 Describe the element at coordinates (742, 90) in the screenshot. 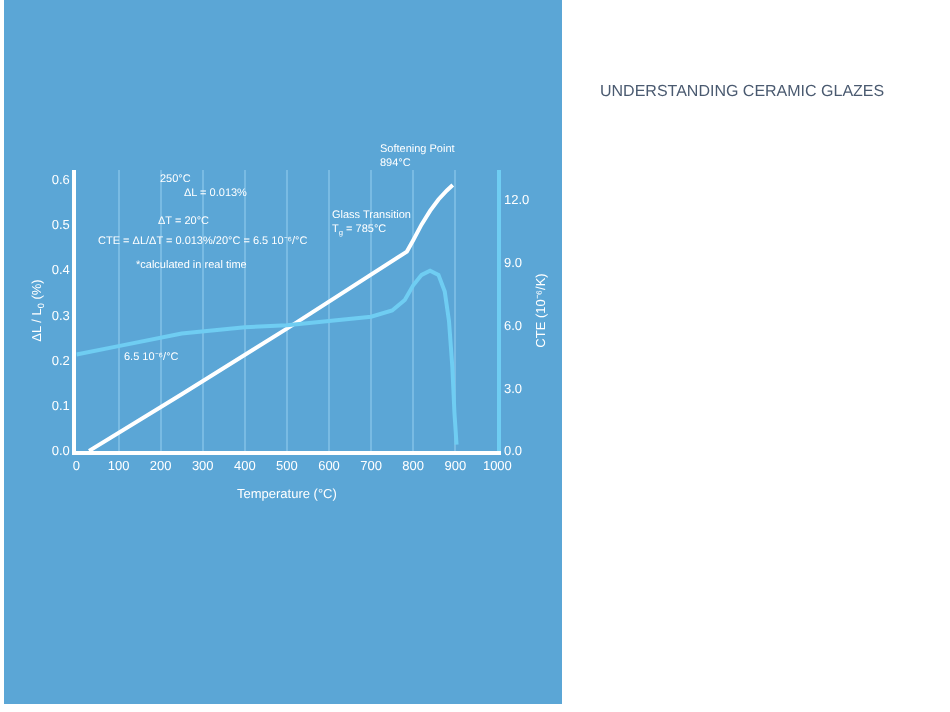

I see `text: UNDERSTANDING CERAMIC GLAZES` at that location.